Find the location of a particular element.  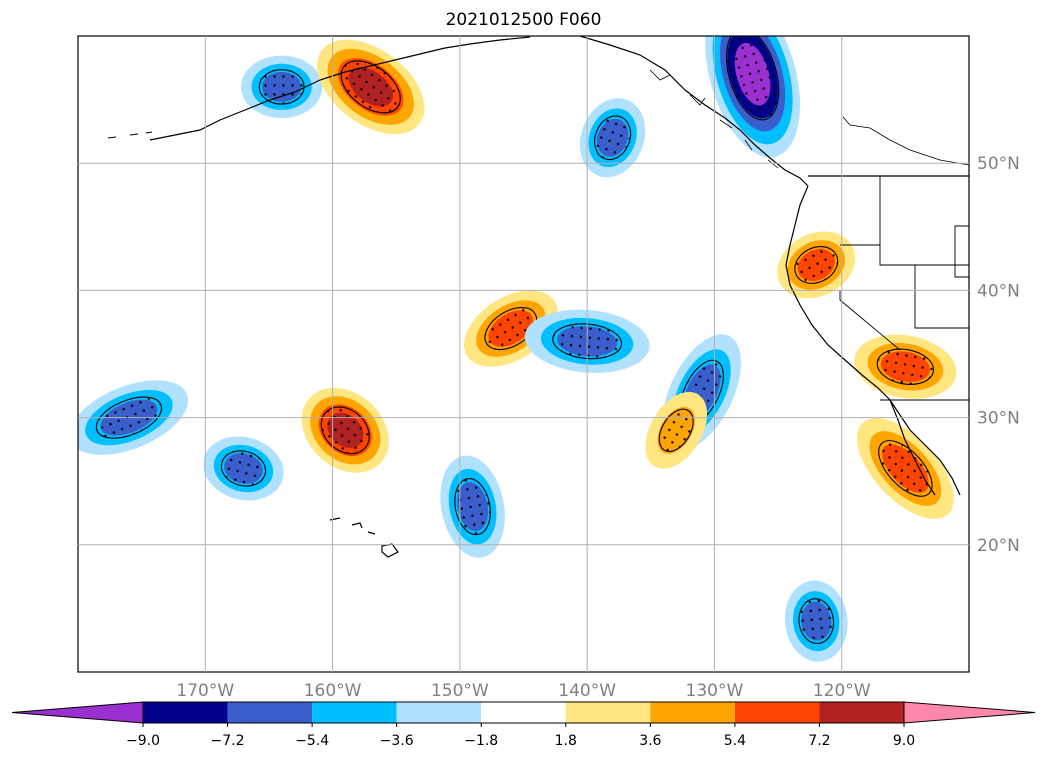

gulf-of-alaska-coast is located at coordinates (694, 111).